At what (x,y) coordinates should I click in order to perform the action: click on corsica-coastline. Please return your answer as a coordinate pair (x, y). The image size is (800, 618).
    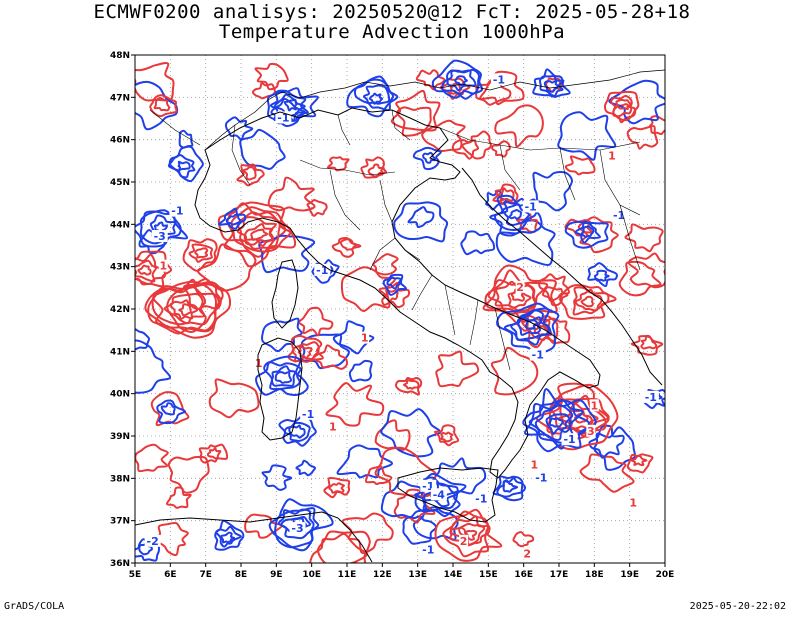
    Looking at the image, I should click on (285, 294).